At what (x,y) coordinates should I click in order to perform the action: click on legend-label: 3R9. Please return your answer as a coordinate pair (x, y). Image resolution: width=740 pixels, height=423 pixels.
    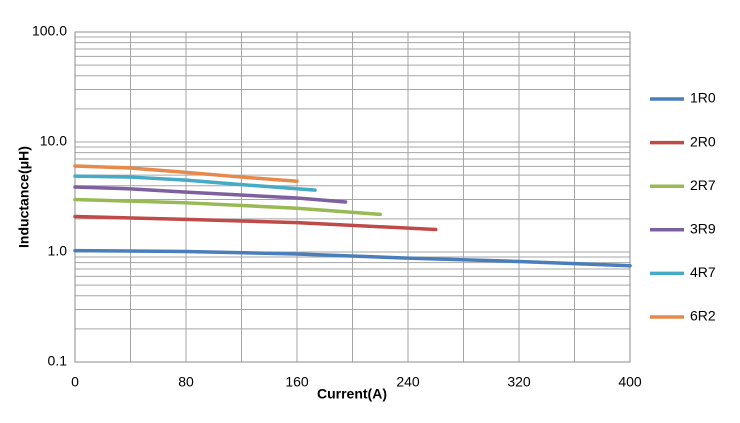
    Looking at the image, I should click on (703, 229).